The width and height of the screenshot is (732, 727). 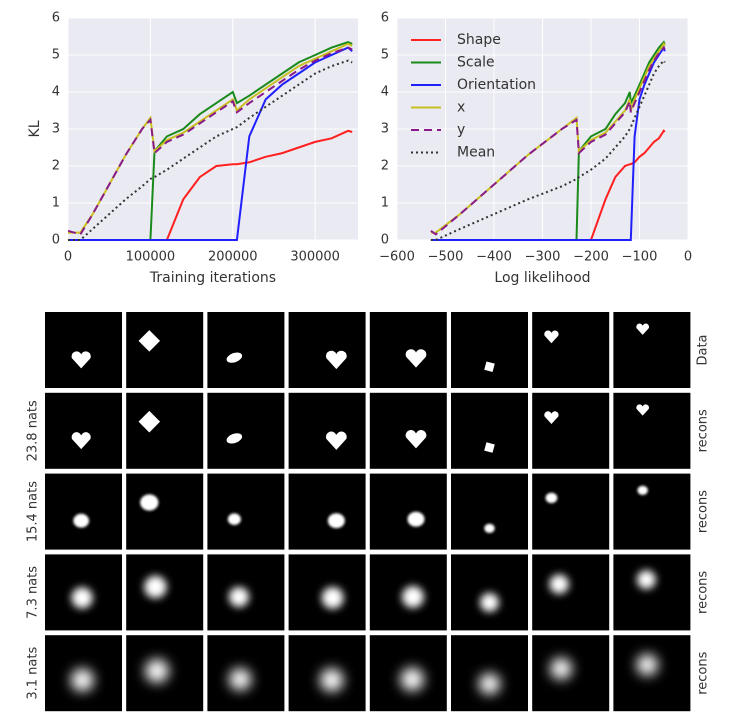 I want to click on x-tick-label: −100, so click(x=640, y=257).